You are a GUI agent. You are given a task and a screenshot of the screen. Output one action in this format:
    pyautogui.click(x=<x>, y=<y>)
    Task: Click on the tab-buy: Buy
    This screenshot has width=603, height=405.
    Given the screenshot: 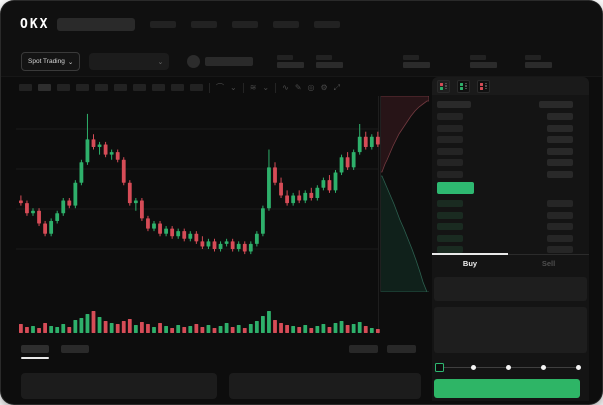 What is the action you would take?
    pyautogui.click(x=470, y=263)
    